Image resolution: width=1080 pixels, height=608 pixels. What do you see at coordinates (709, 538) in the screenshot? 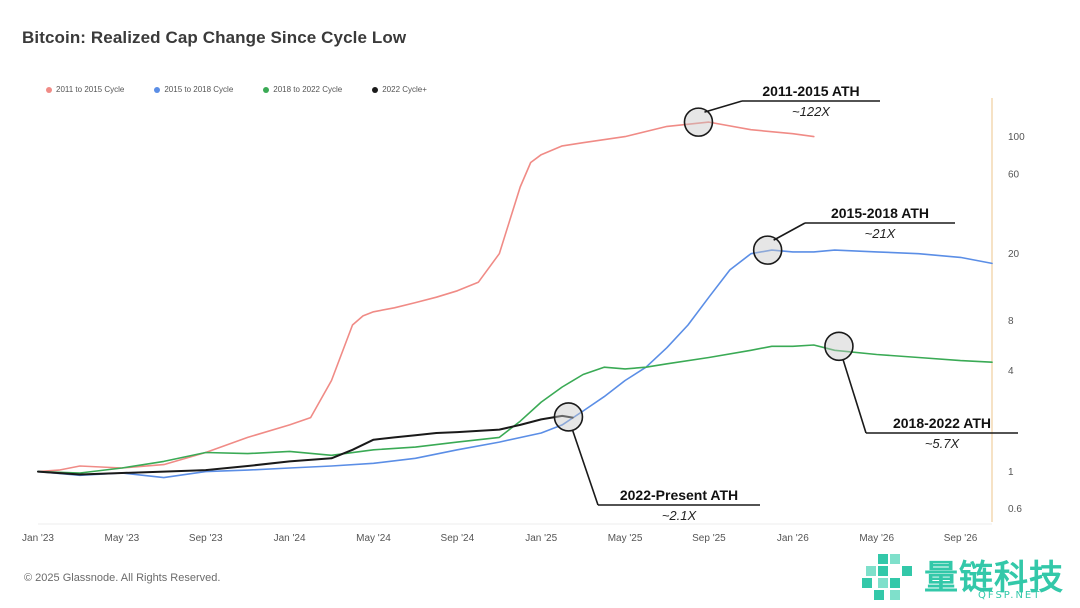
I see `x-tick-label: Sep '25` at bounding box center [709, 538].